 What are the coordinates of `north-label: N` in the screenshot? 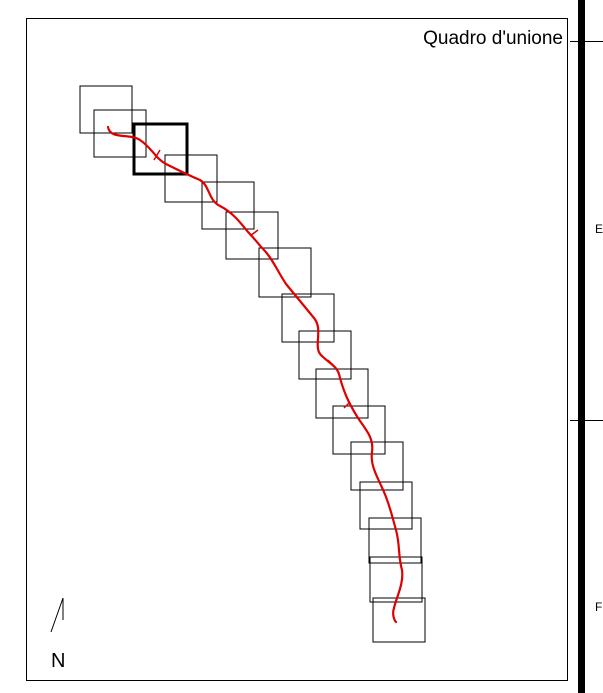 It's located at (58, 661).